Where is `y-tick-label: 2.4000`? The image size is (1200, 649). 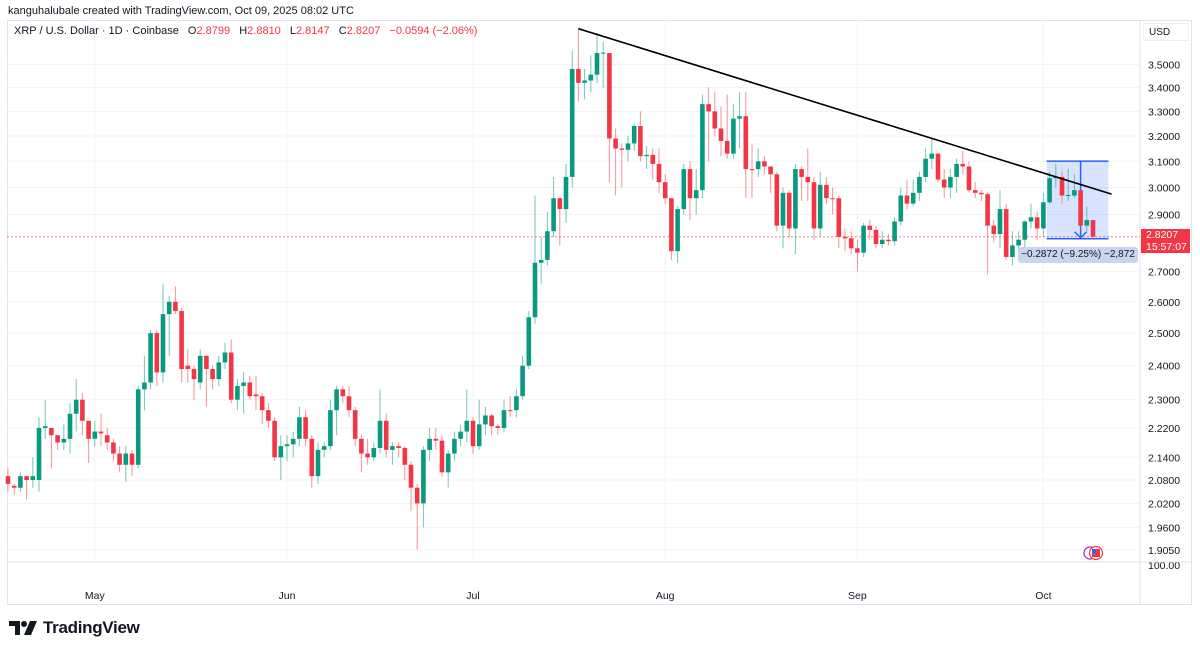
y-tick-label: 2.4000 is located at coordinates (1164, 367).